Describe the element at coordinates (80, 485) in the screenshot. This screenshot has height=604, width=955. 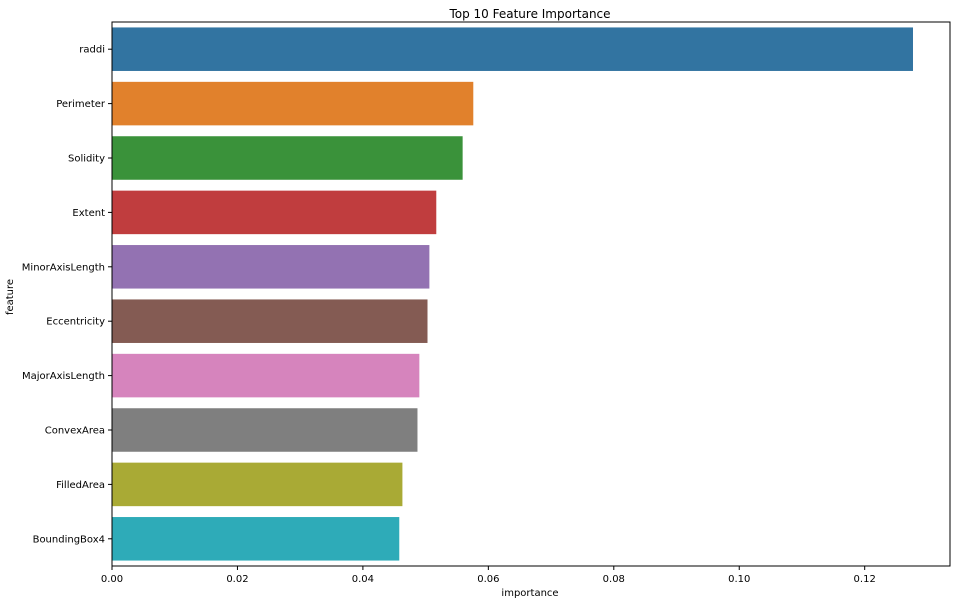
I see `y-tick-label: FilledArea` at that location.